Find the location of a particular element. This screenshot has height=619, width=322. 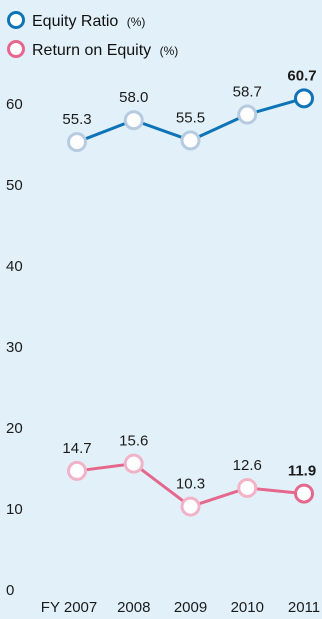

svg-text: Return on Equity (%) is located at coordinates (105, 50).